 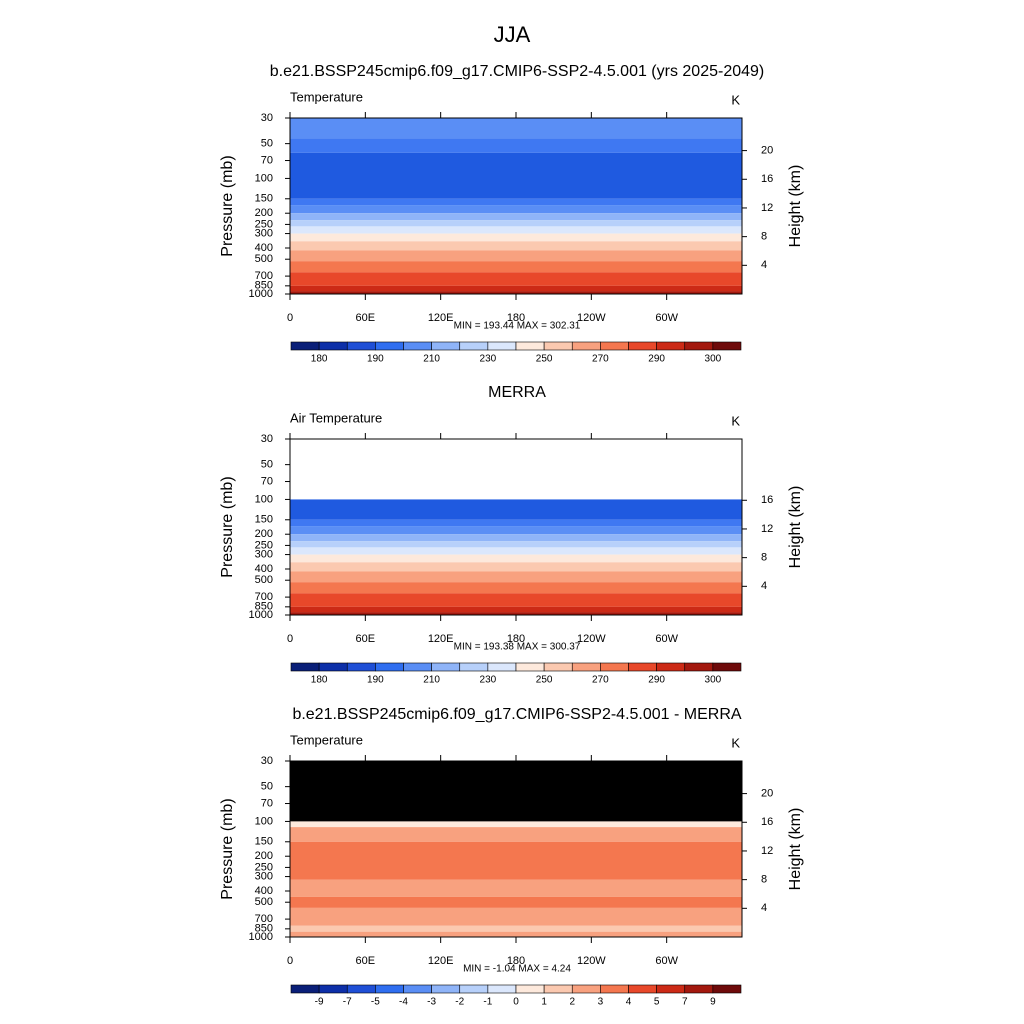 What do you see at coordinates (713, 359) in the screenshot?
I see `colorbar-label: 300` at bounding box center [713, 359].